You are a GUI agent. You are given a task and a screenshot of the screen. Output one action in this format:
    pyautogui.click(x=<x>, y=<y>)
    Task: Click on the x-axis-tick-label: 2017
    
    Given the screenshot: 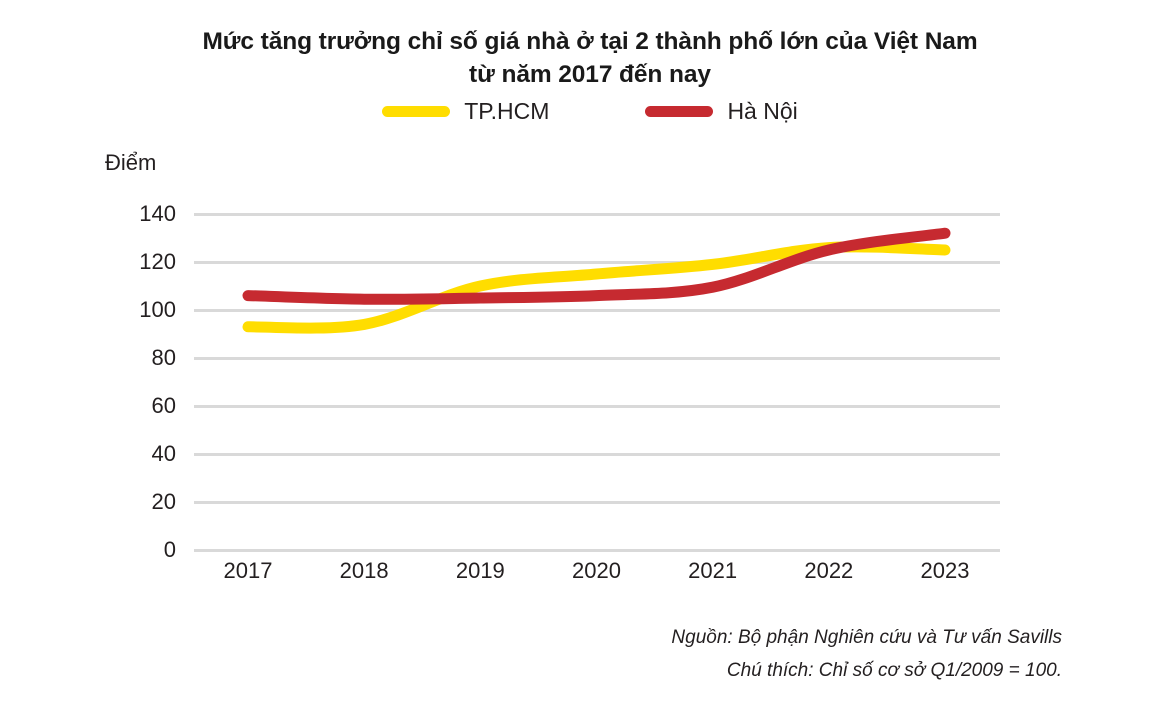 What is the action you would take?
    pyautogui.click(x=248, y=570)
    